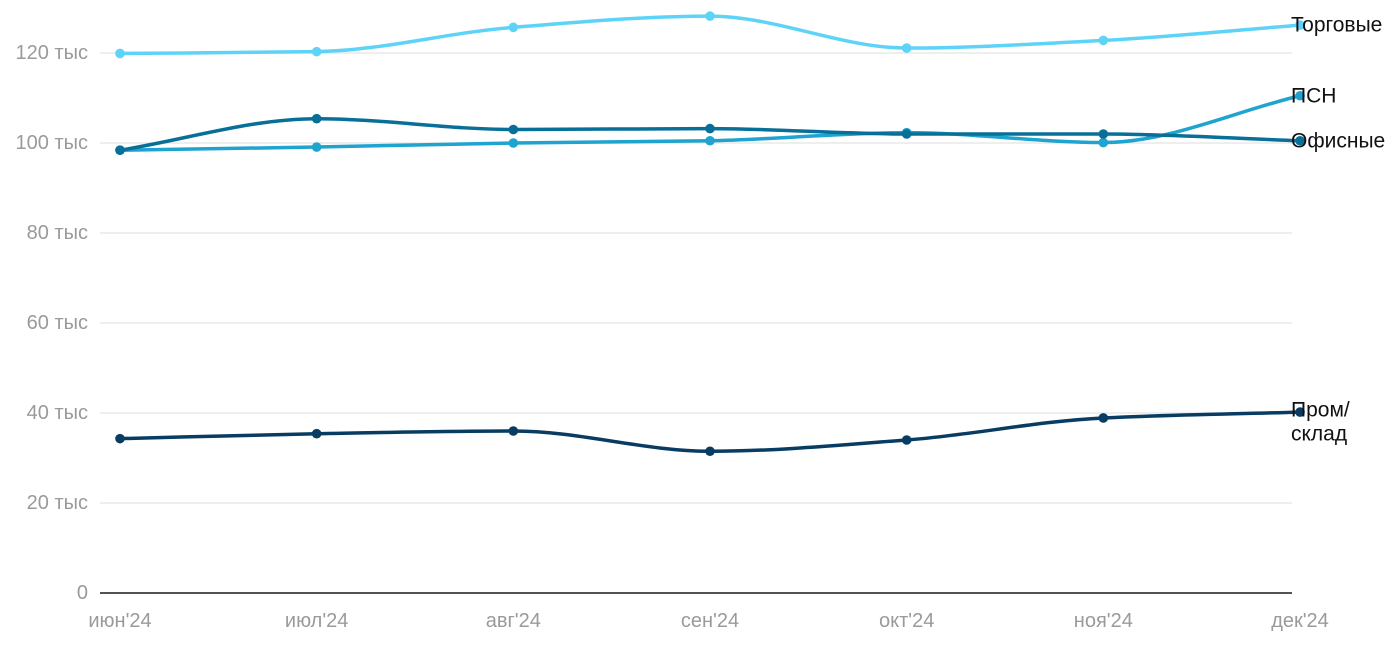 The width and height of the screenshot is (1400, 650). Describe the element at coordinates (1313, 95) in the screenshot. I see `series-label: ПСН` at that location.